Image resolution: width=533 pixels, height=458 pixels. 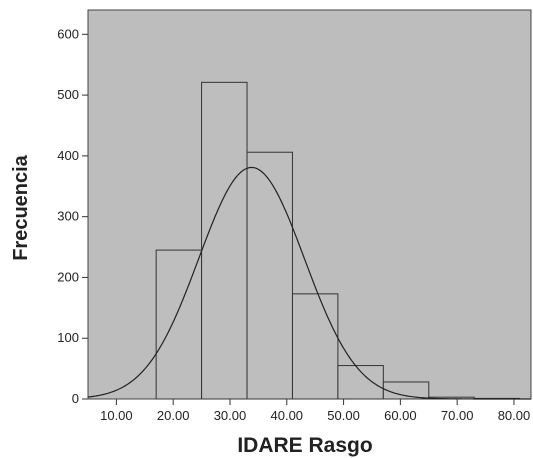 I want to click on x-tick-label: 30.00, so click(x=230, y=415).